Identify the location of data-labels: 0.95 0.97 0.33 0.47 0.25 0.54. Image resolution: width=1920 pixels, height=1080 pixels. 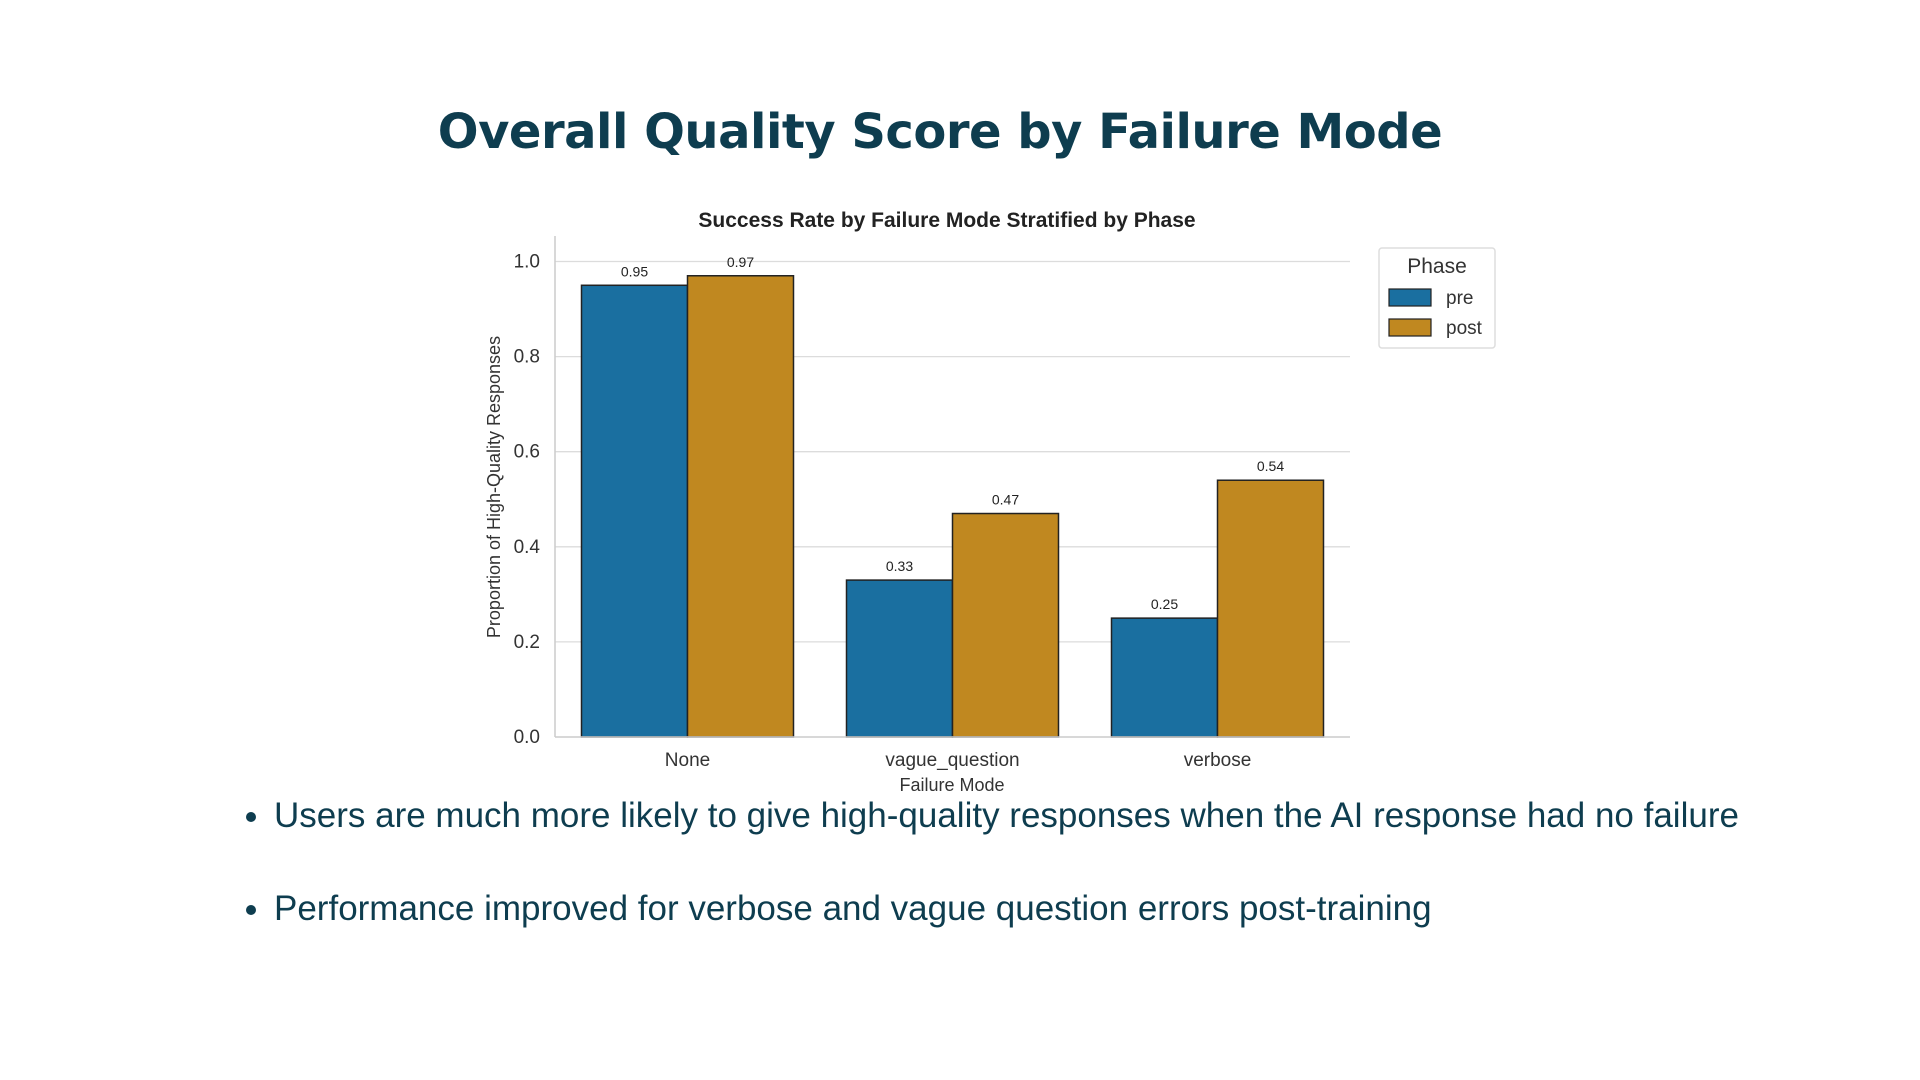
(952, 433).